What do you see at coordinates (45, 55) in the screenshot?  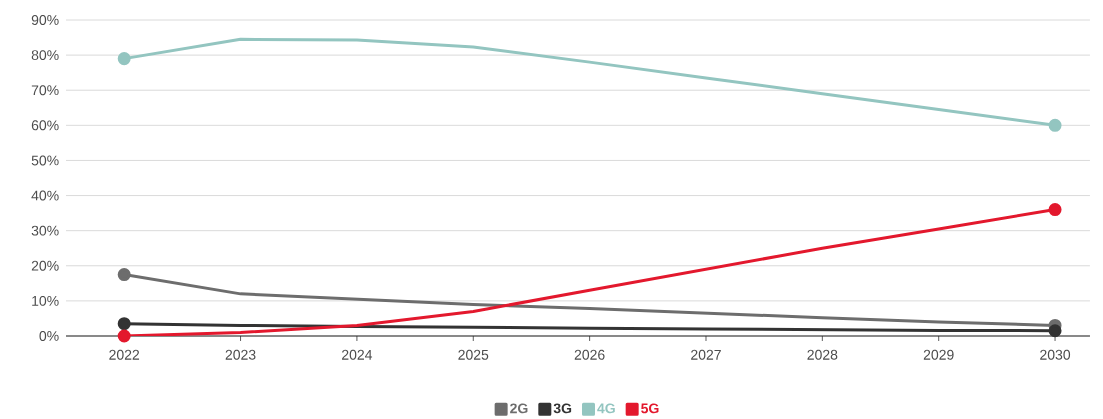 I see `y-tick-label: 80%` at bounding box center [45, 55].